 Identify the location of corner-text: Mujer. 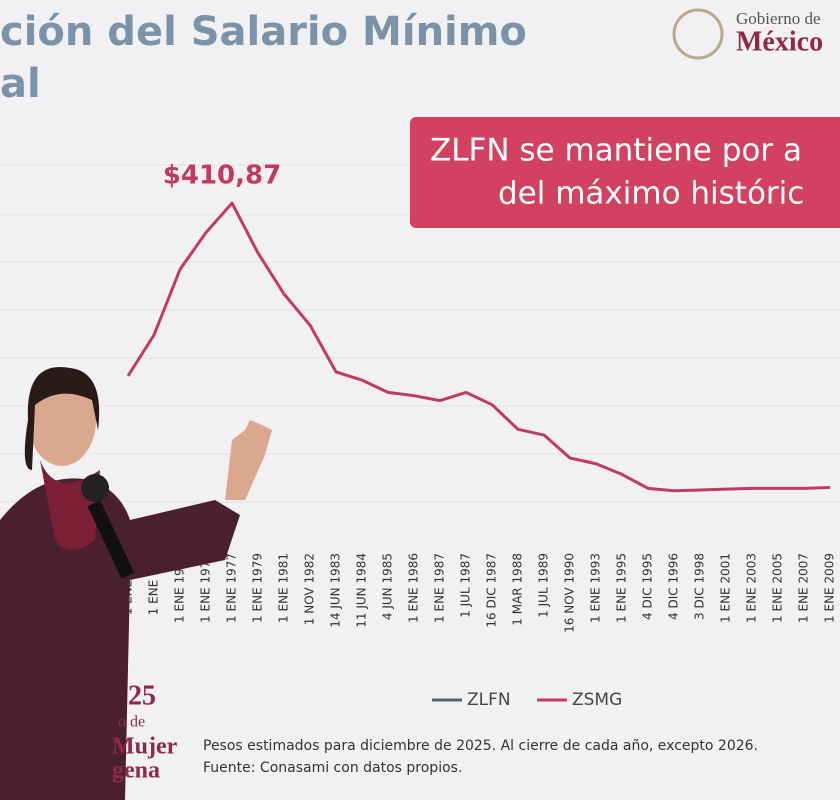
(145, 747).